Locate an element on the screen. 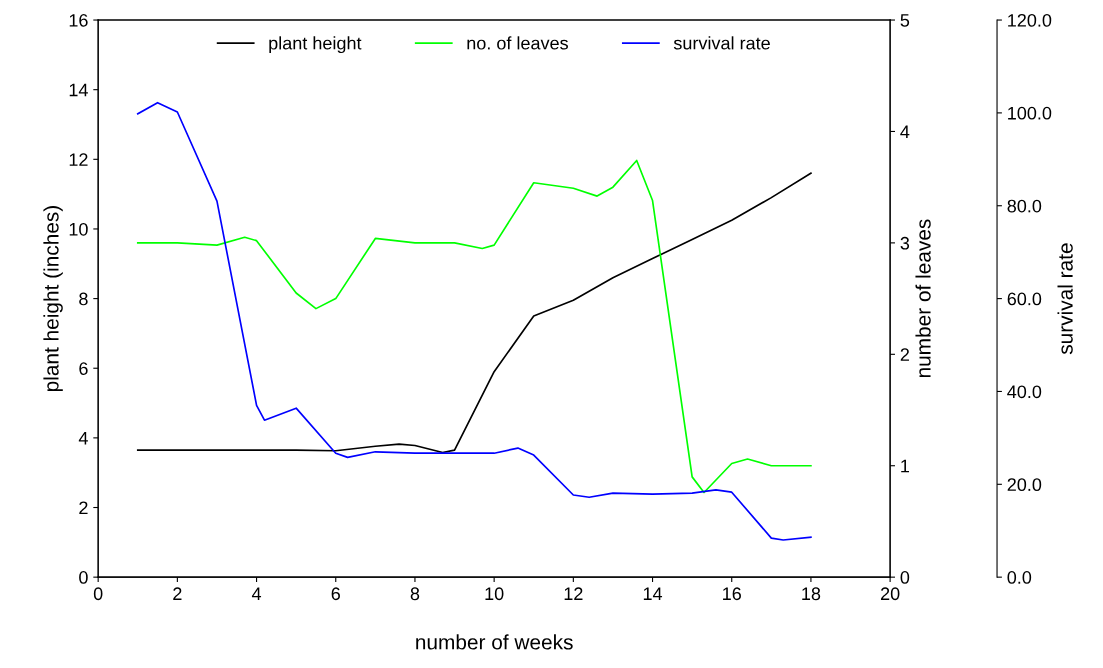 The image size is (1103, 668). y-tick-label: 0 is located at coordinates (83, 577).